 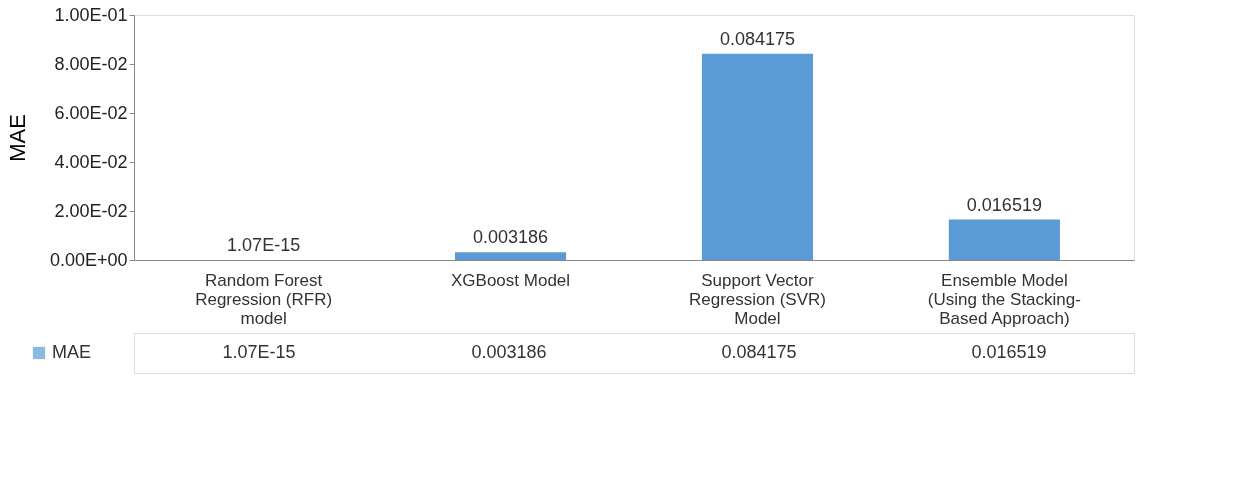 I want to click on text: 0.016519, so click(x=1004, y=204).